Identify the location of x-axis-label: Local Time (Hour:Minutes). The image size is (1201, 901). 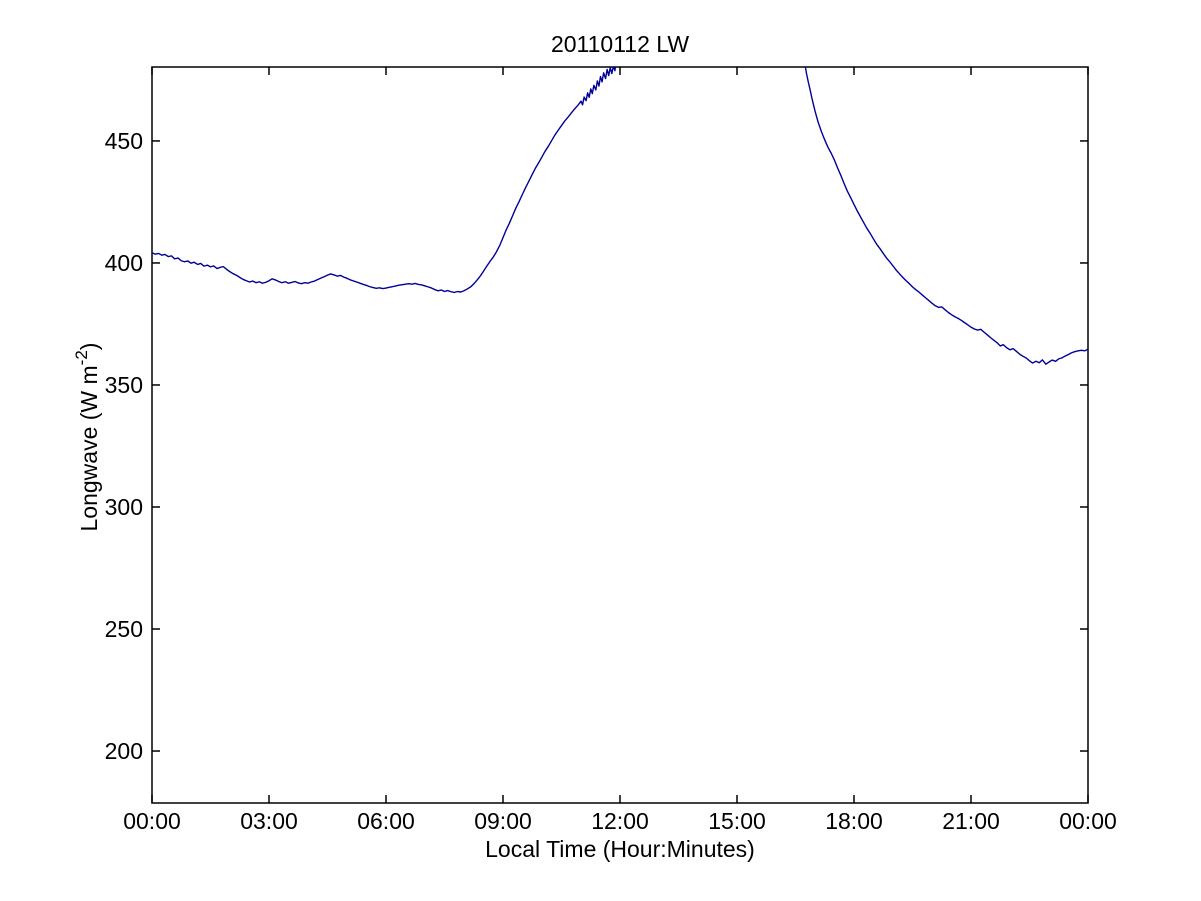
(620, 849).